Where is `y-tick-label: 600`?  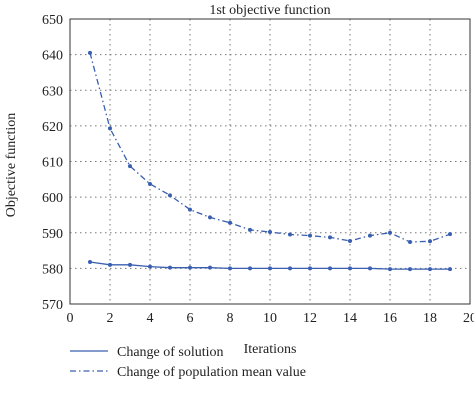
y-tick-label: 600 is located at coordinates (52, 198).